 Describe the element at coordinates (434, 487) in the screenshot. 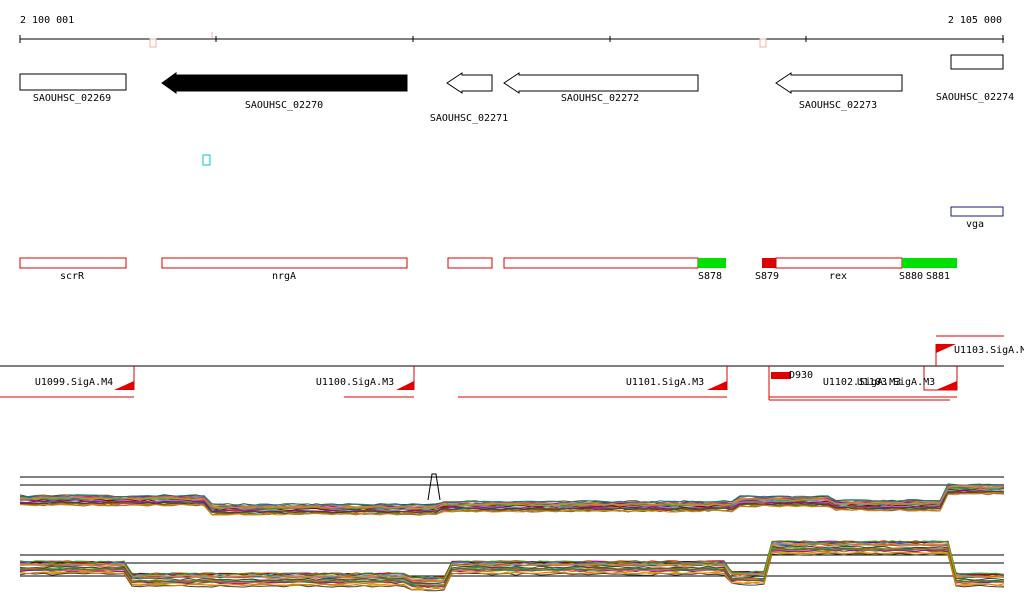

I see `profile-spike` at that location.